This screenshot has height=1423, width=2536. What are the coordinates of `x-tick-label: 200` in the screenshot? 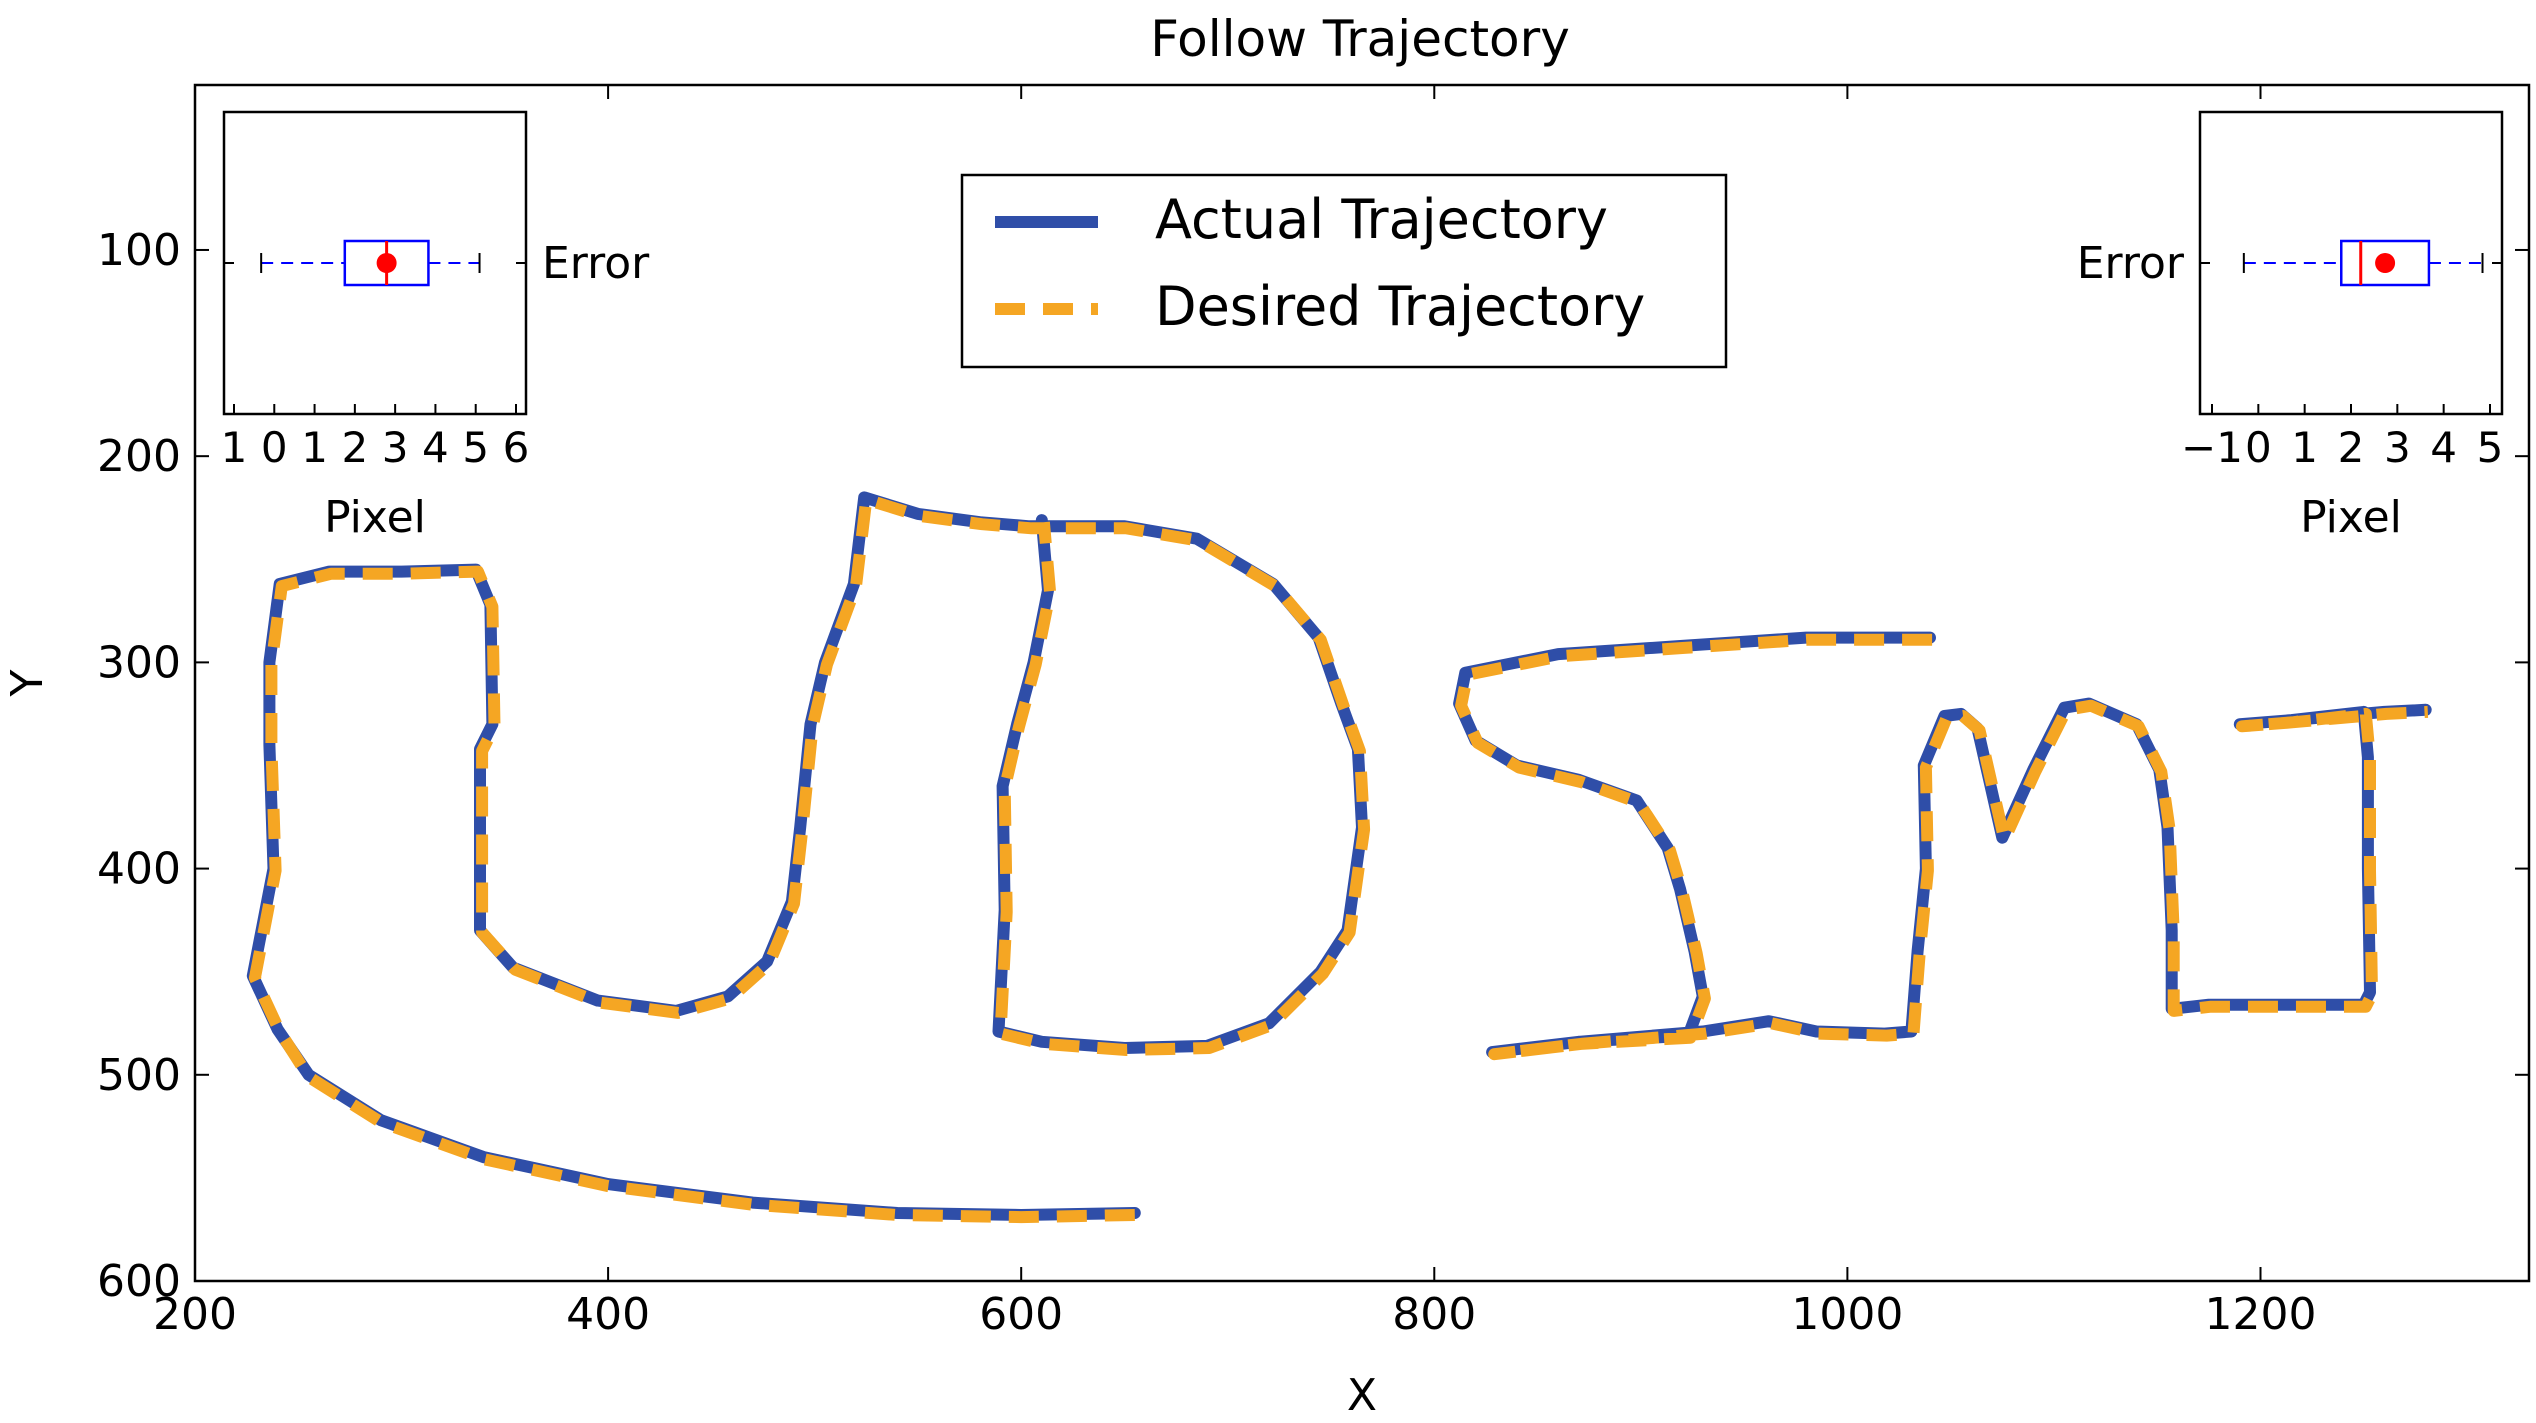 It's located at (195, 1314).